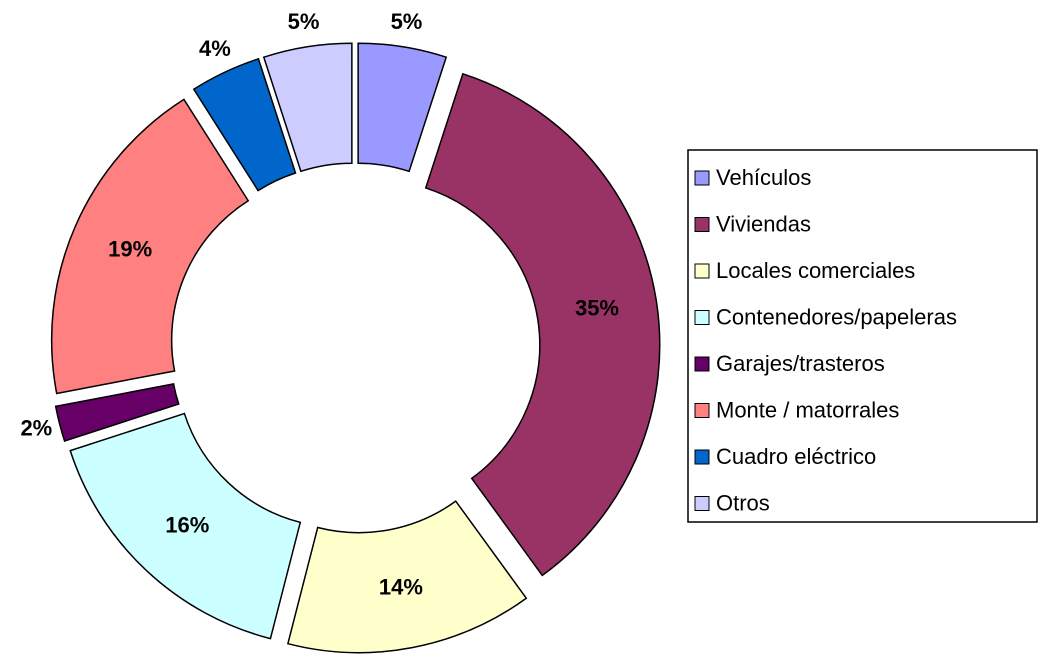 The height and width of the screenshot is (654, 1038). Describe the element at coordinates (763, 177) in the screenshot. I see `legend-label: Vehículos` at that location.